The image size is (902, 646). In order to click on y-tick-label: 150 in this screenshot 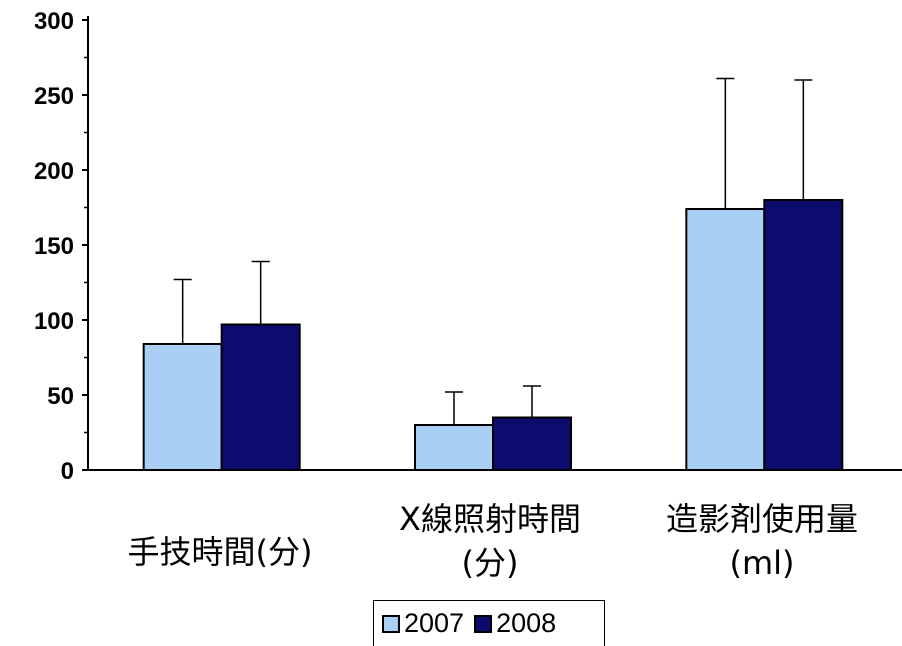, I will do `click(54, 246)`.